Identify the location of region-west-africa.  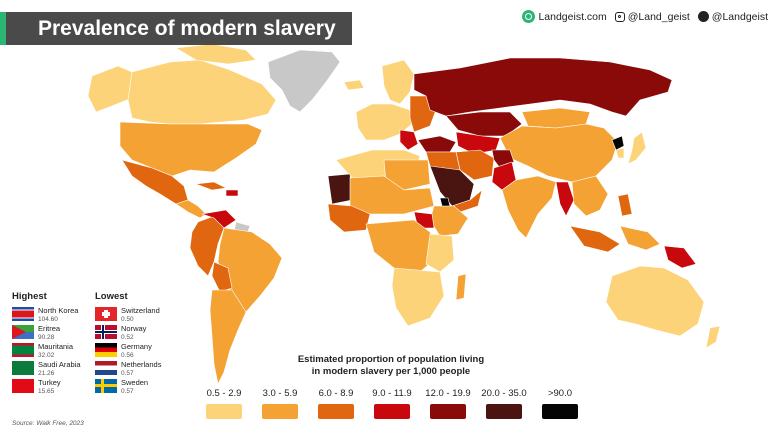
(349, 218).